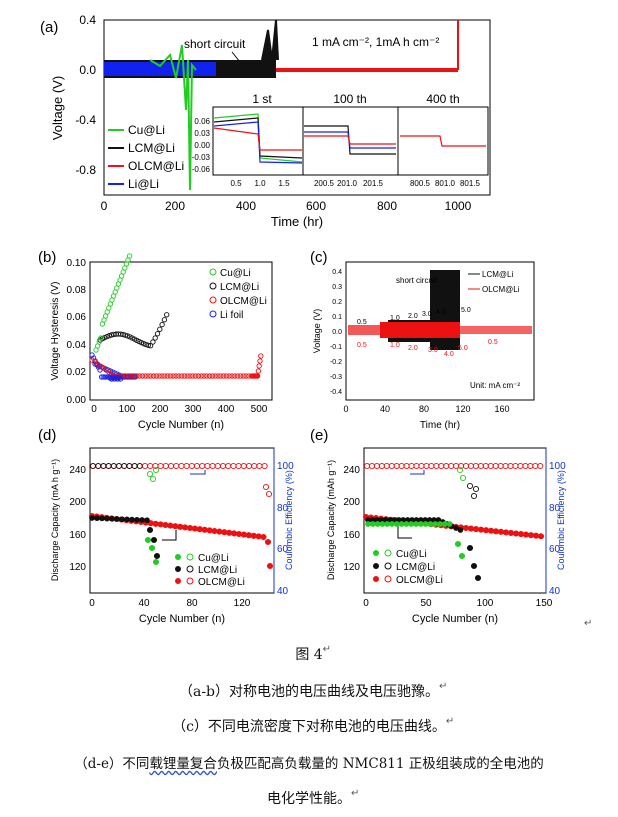  What do you see at coordinates (497, 274) in the screenshot?
I see `legend-label: LCM@Li` at bounding box center [497, 274].